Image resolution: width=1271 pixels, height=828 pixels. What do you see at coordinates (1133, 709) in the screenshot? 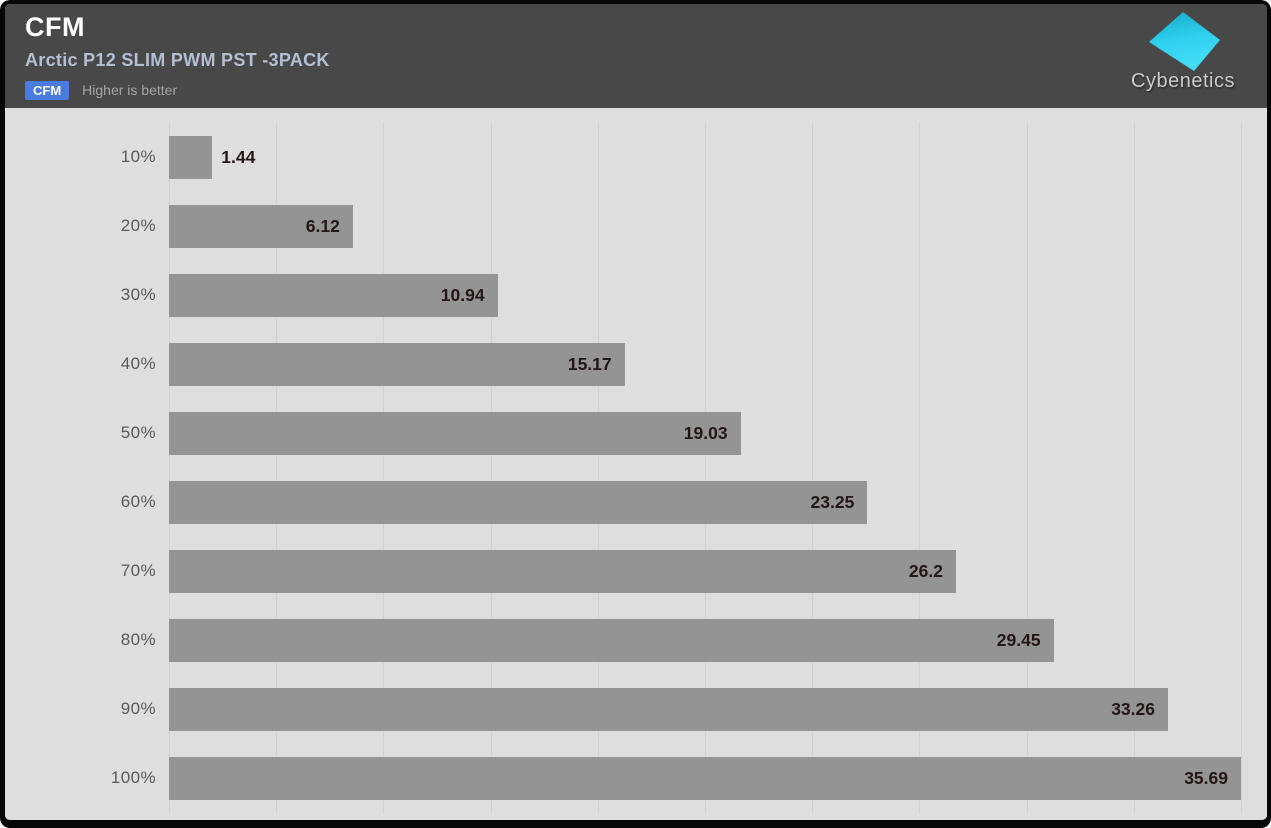
I see `value-label: 33.26` at bounding box center [1133, 709].